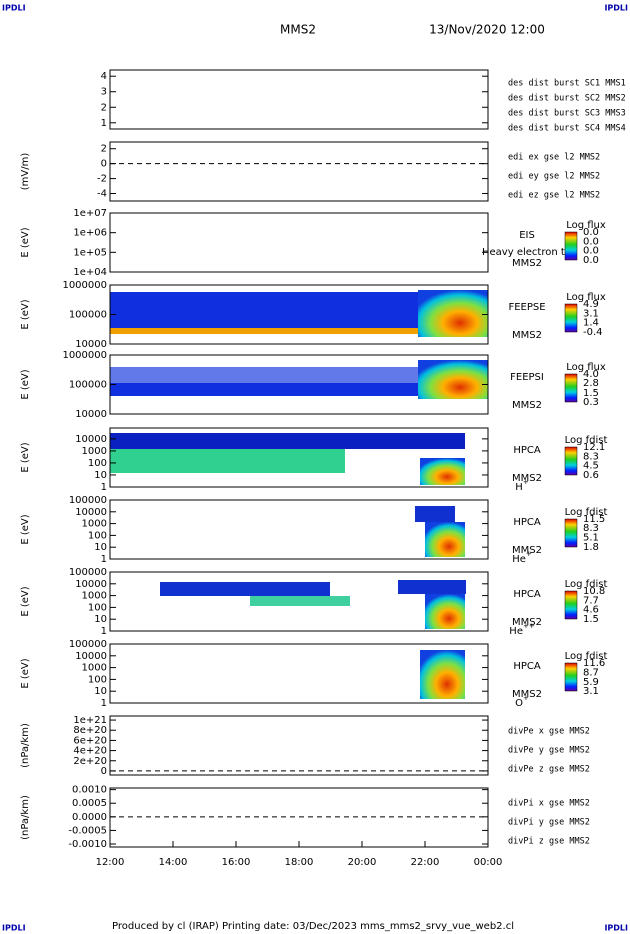 This screenshot has width=630, height=934. I want to click on colorbar-tick-label: 8.3, so click(591, 456).